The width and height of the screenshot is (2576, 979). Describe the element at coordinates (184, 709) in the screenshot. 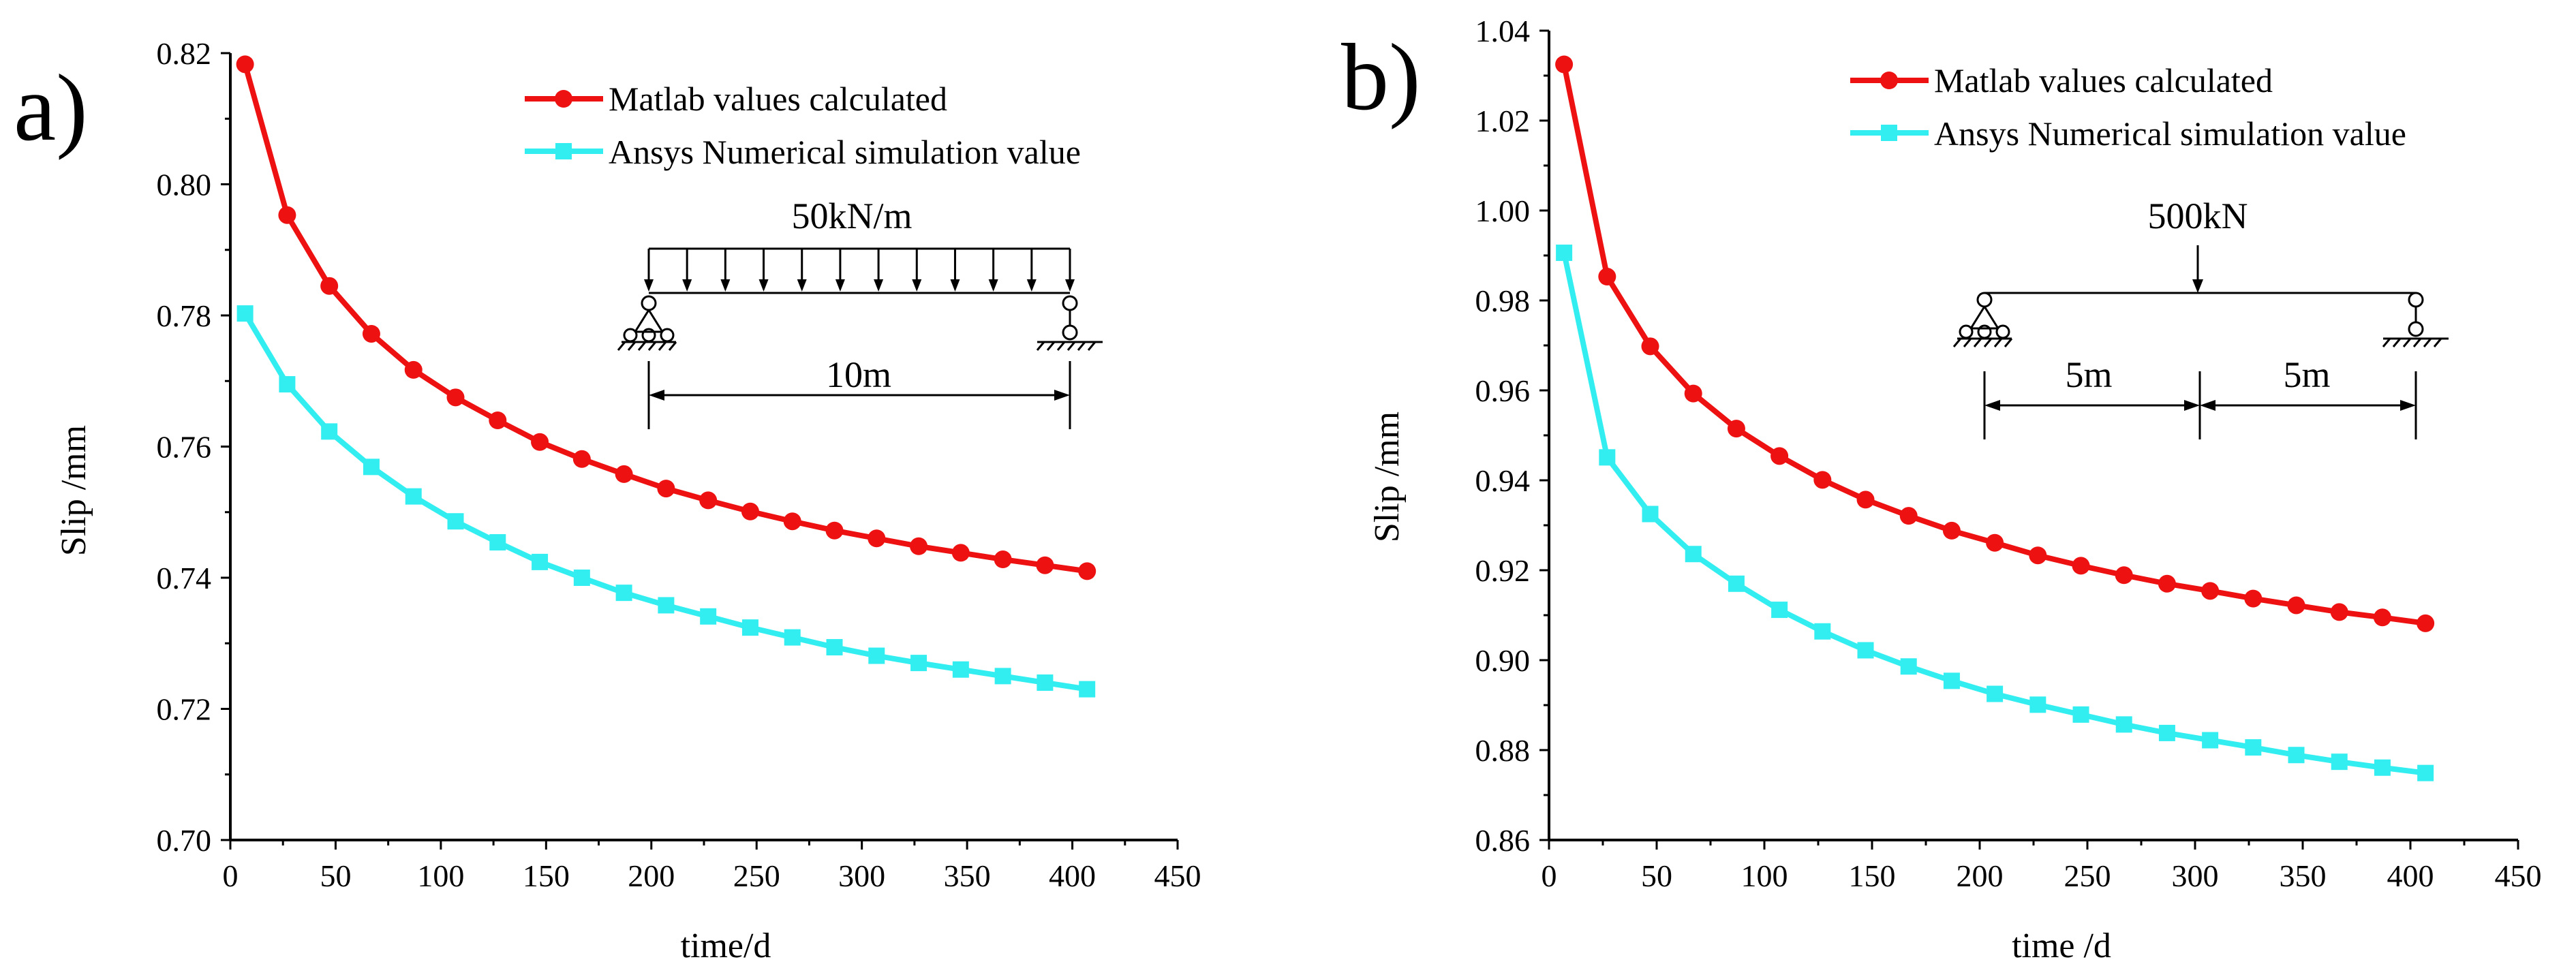

I see `panel-a-y-tick-label: 0.72` at that location.